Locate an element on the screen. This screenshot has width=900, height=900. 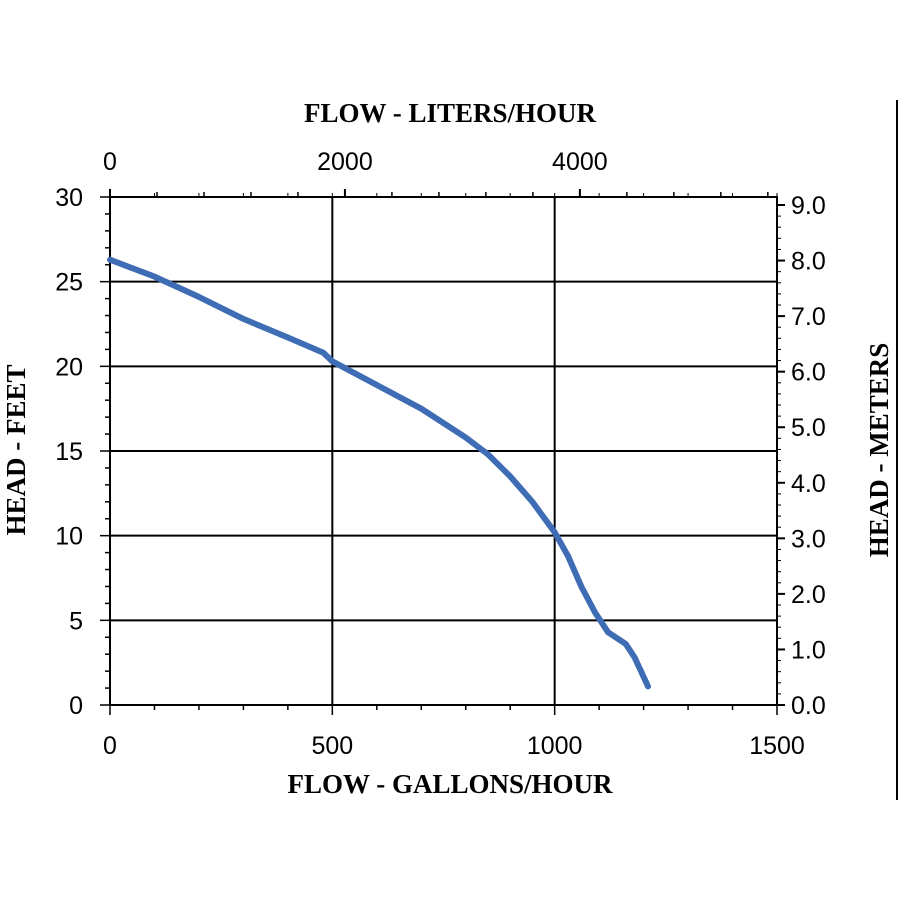
y2-tick-label: 6.0 is located at coordinates (808, 373).